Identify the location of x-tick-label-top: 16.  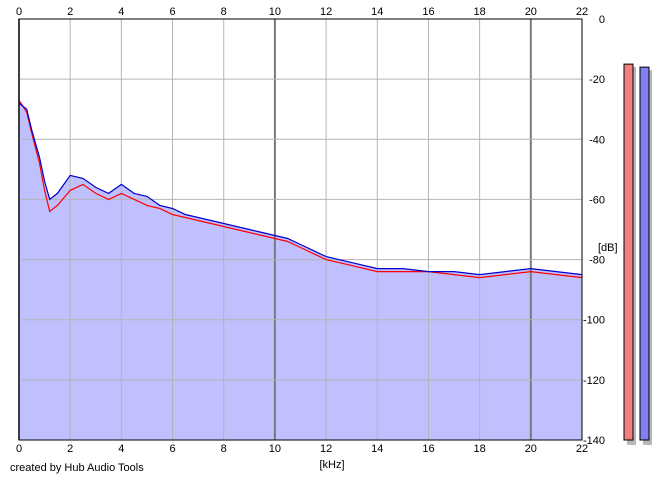
(428, 12).